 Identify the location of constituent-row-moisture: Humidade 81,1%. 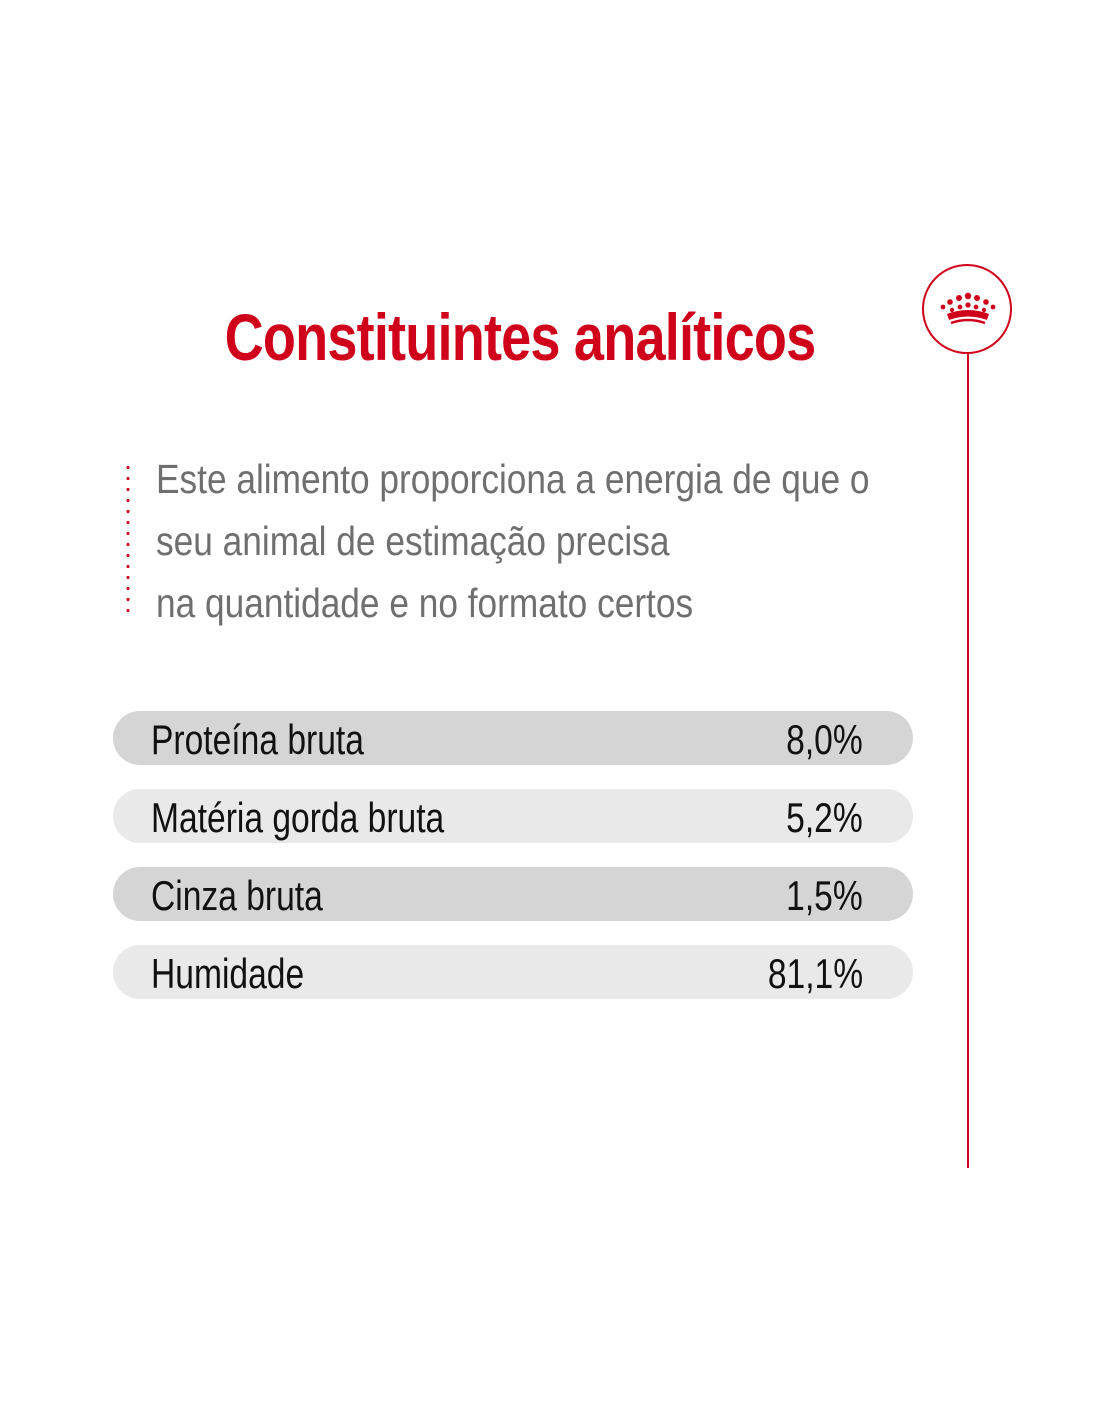
(513, 972).